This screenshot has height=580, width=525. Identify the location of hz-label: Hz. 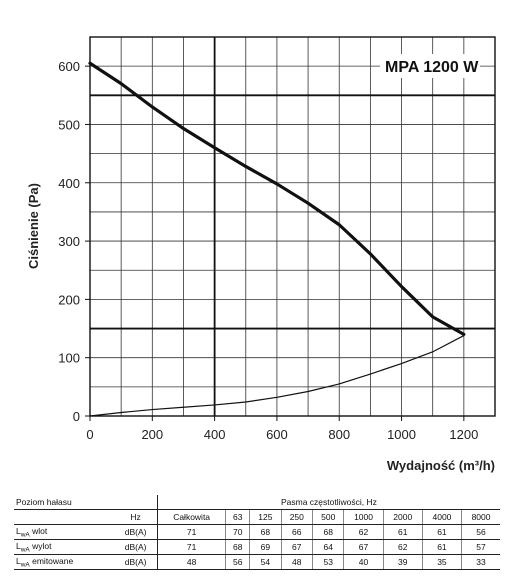
(136, 517).